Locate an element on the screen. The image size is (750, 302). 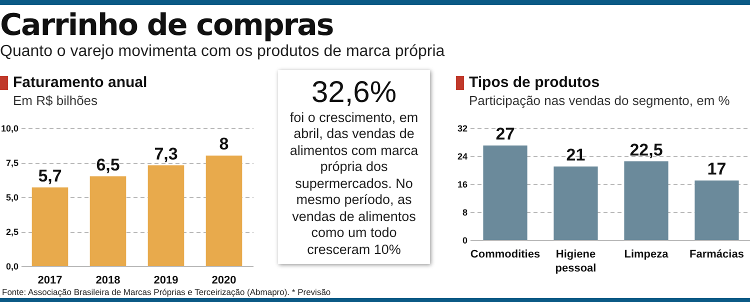
y-tick-label: 10,0 is located at coordinates (9, 129).